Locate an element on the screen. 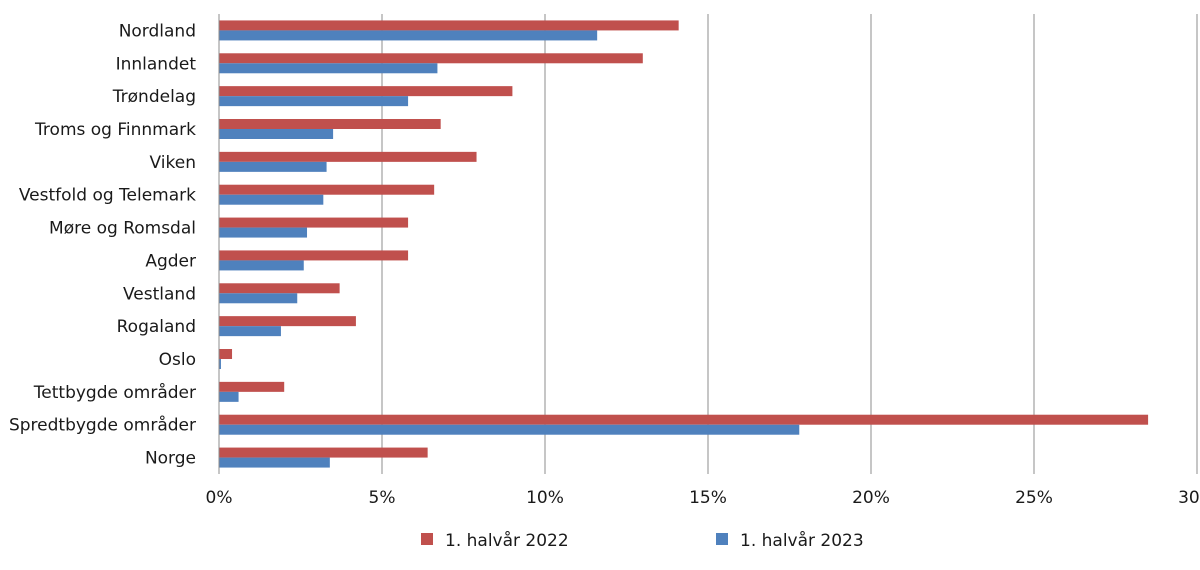  category-label: Møre og Romsdal is located at coordinates (122, 229).